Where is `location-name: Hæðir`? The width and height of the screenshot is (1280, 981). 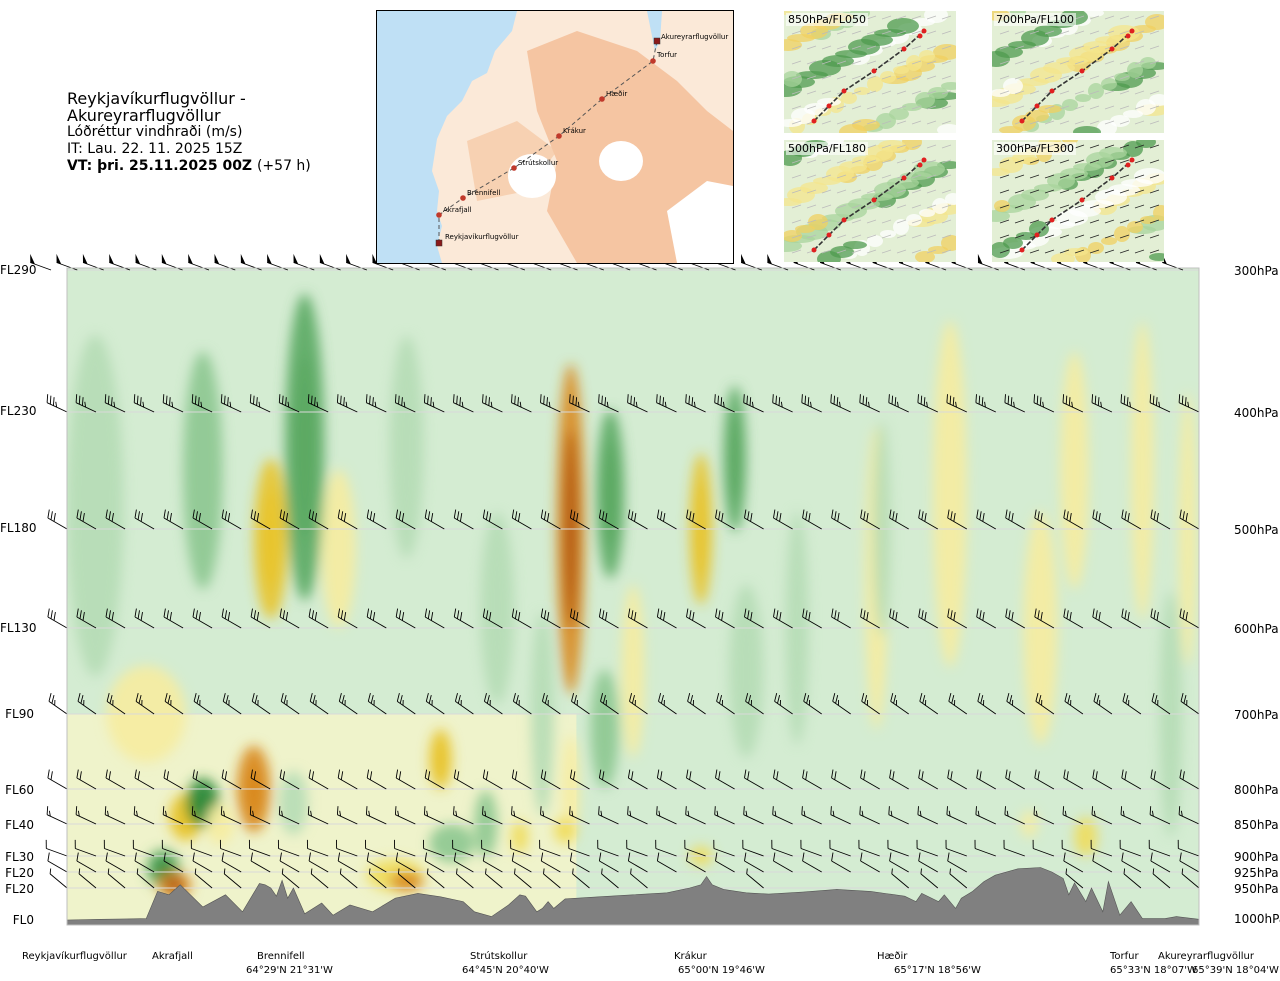
location-name: Hæðir is located at coordinates (892, 956).